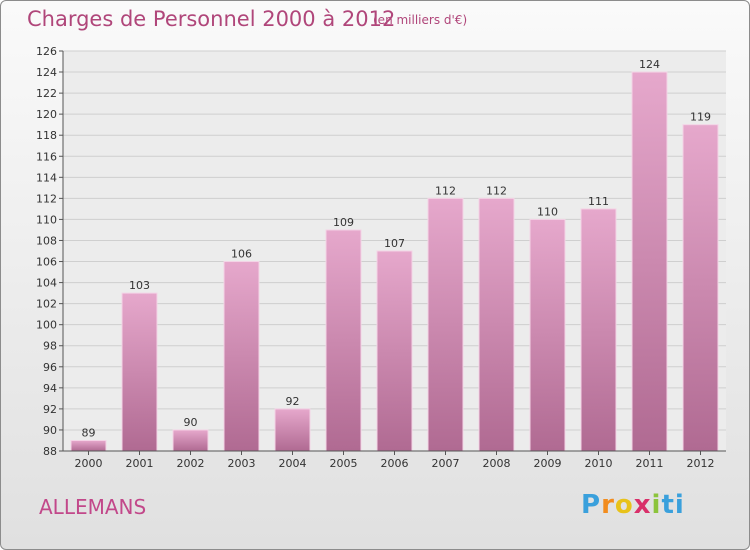 This screenshot has width=750, height=550. What do you see at coordinates (139, 372) in the screenshot?
I see `bar-2001` at bounding box center [139, 372].